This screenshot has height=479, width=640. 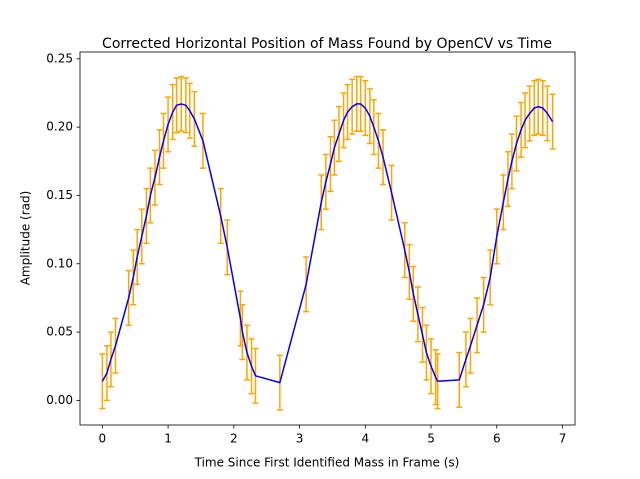 I want to click on x-tick-label: 0, so click(x=103, y=439).